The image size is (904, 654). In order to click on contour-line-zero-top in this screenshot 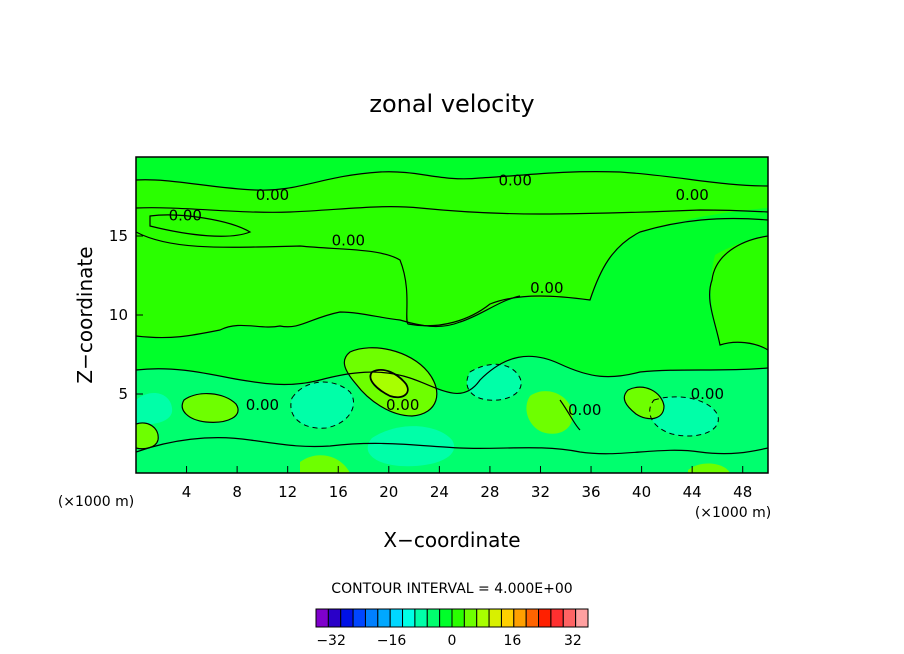, I will do `click(452, 181)`.